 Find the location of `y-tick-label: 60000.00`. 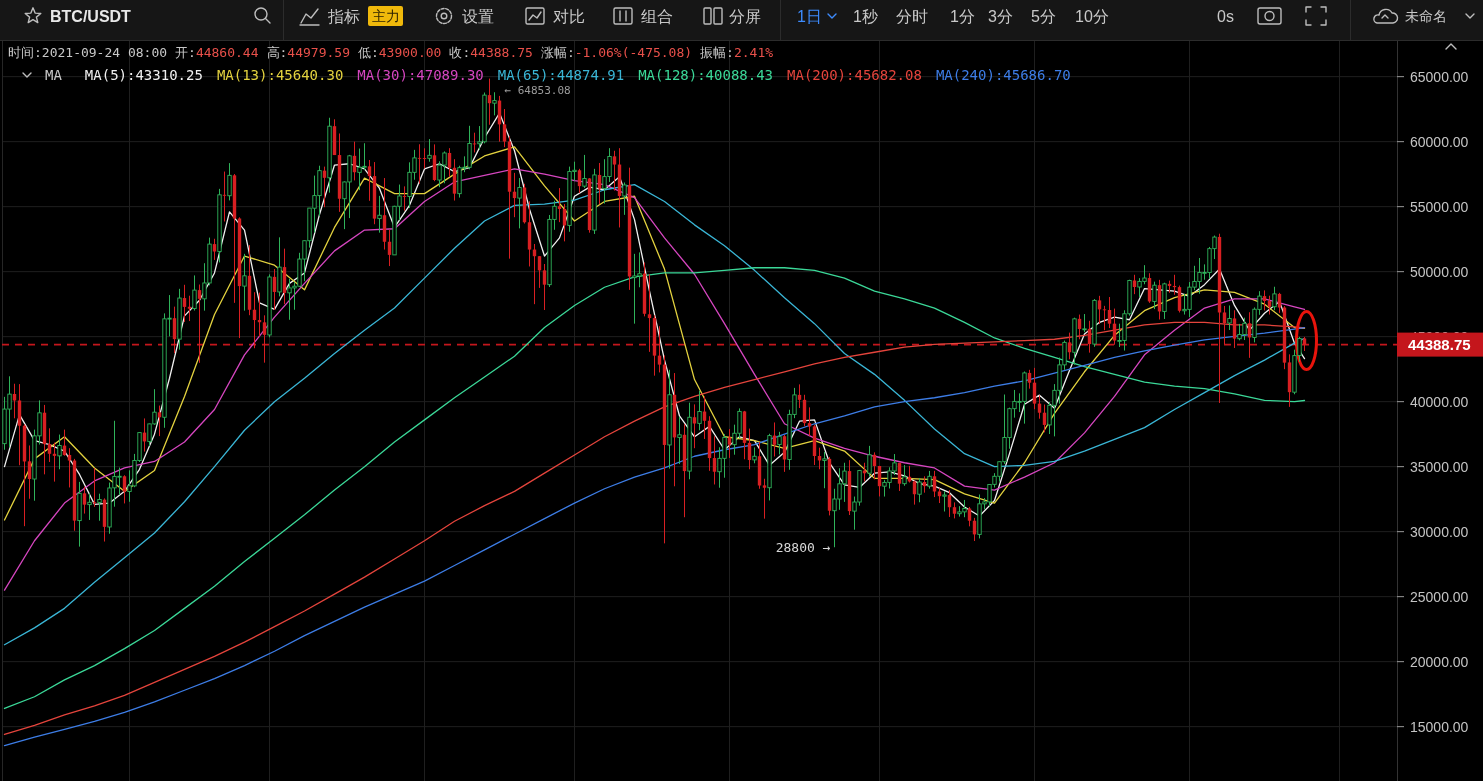

y-tick-label: 60000.00 is located at coordinates (1439, 141).